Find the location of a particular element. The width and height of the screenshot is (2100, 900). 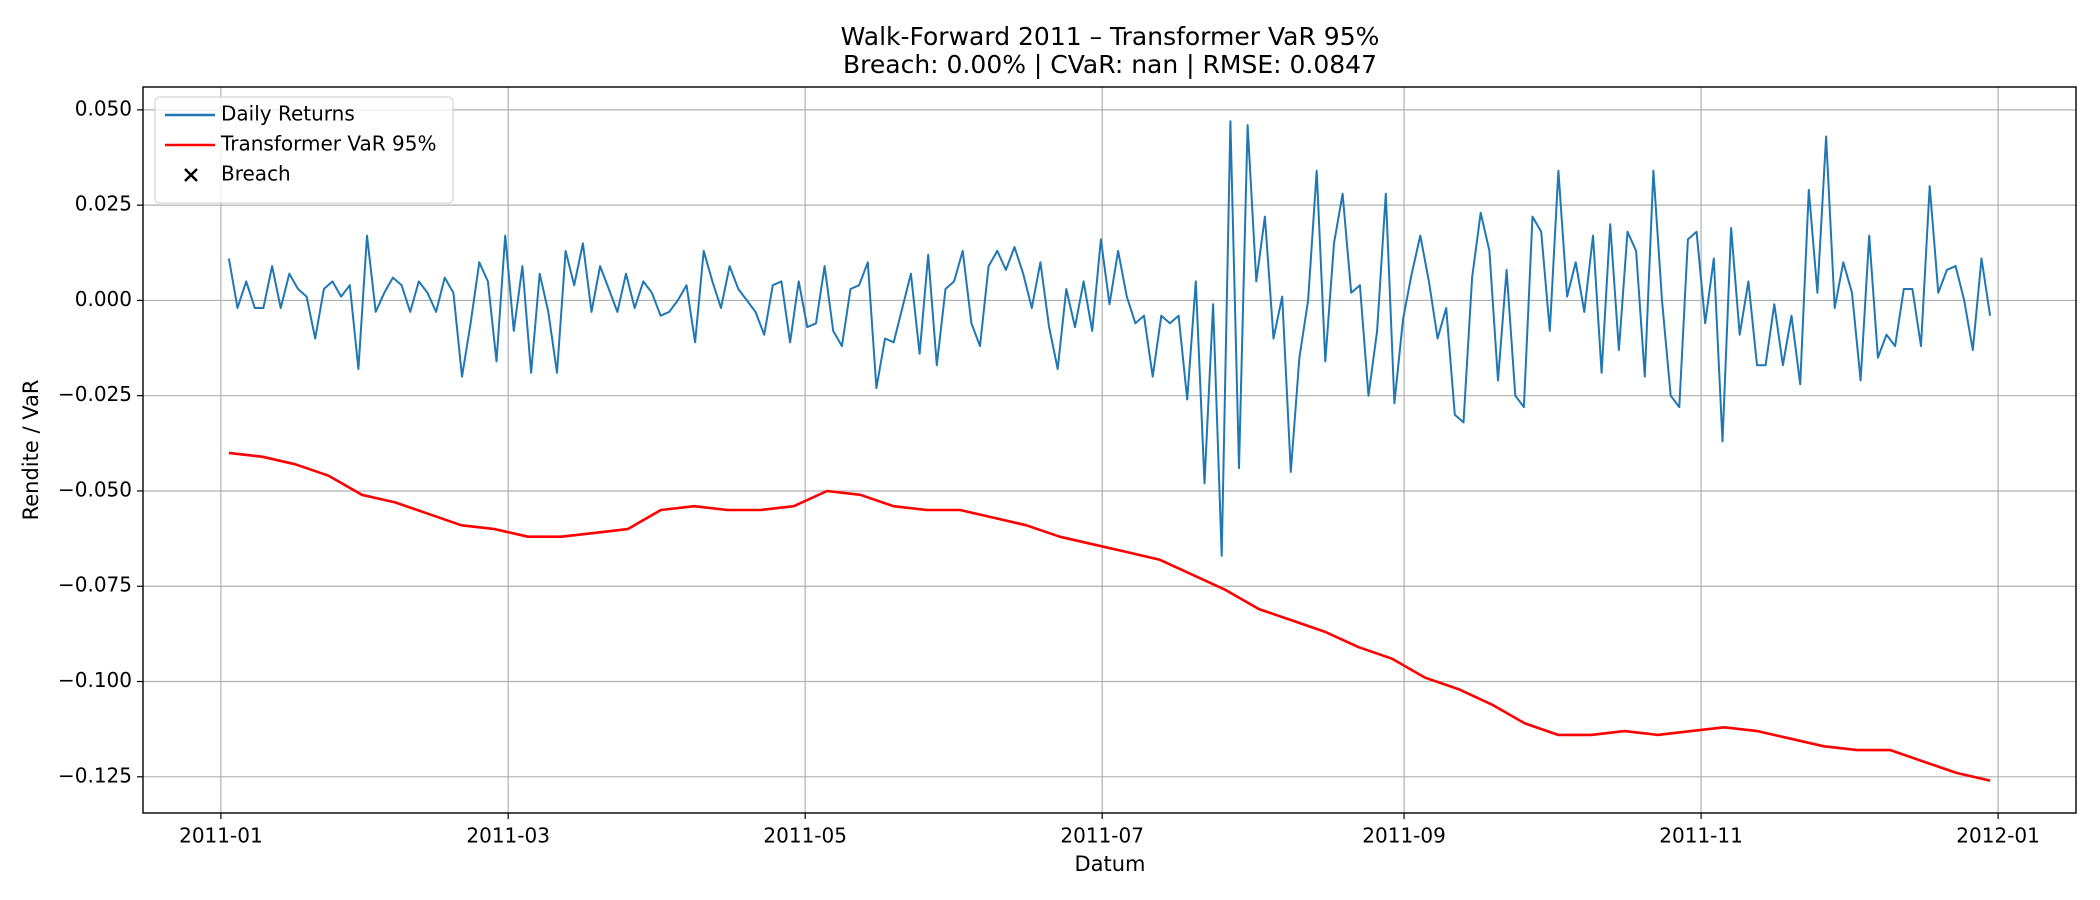

chart-title: Walk-Forward 2011 – Transformer VaR 95% is located at coordinates (1110, 36).